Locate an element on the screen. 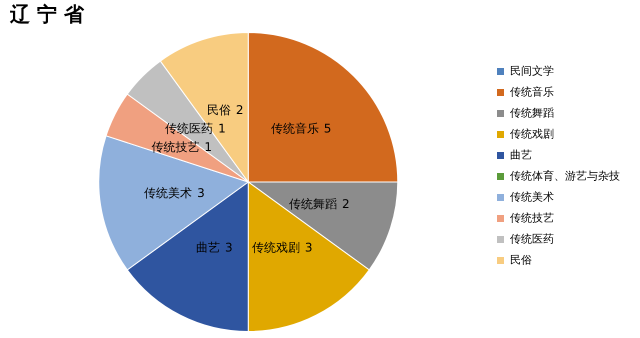  legend-label: 传统戏剧 is located at coordinates (532, 133).